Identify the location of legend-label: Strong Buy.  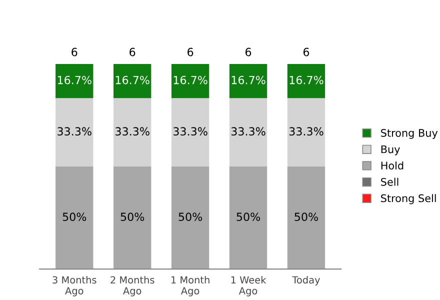
(409, 133).